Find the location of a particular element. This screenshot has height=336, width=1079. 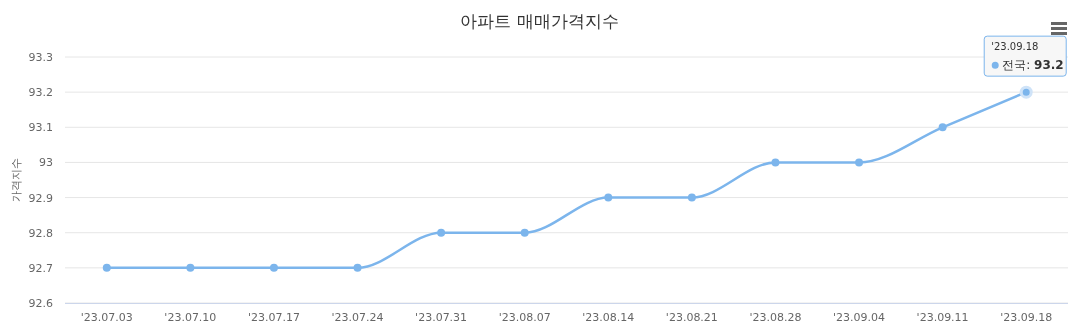

annotation: 전국: 93.2 is located at coordinates (1033, 65).